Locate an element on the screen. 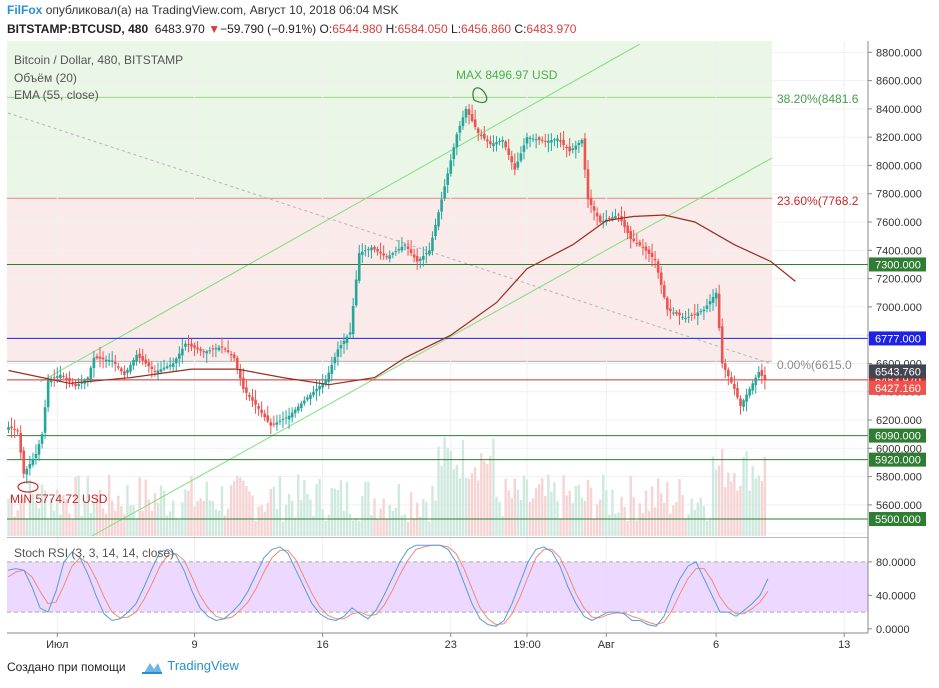  min-marker is located at coordinates (28, 487).